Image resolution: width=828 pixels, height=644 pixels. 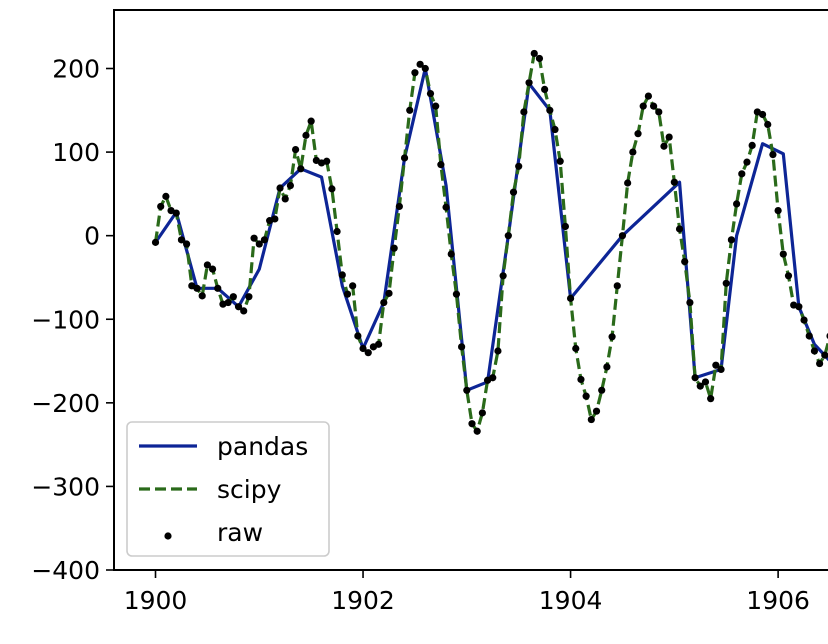 What do you see at coordinates (65, 319) in the screenshot?
I see `y-tick-label: −100` at bounding box center [65, 319].